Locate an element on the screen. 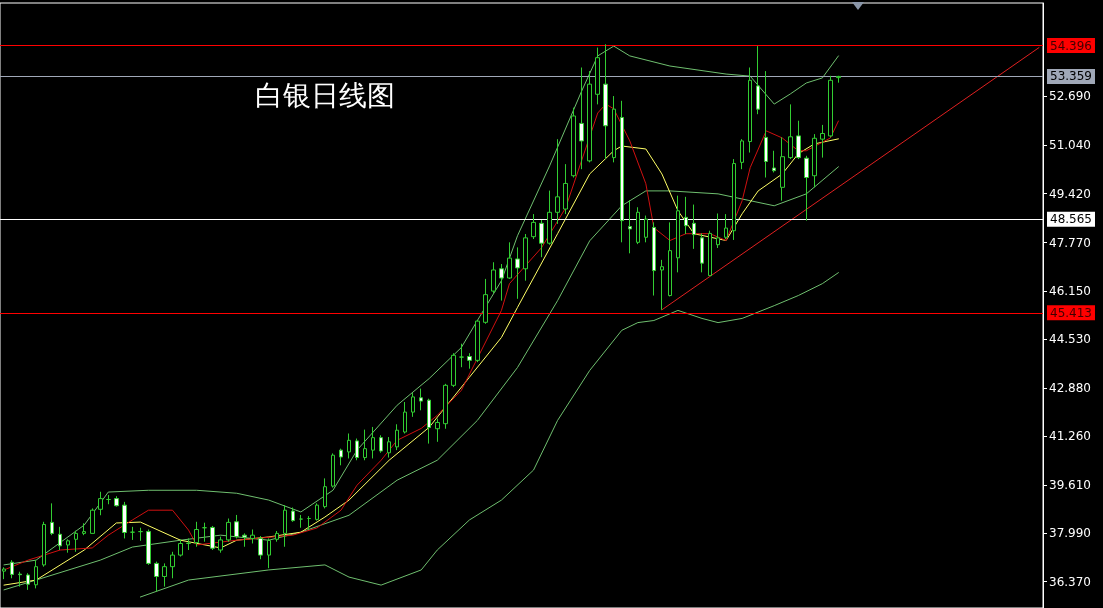 The height and width of the screenshot is (608, 1103). y-tick-label: 49.420 is located at coordinates (1070, 193).